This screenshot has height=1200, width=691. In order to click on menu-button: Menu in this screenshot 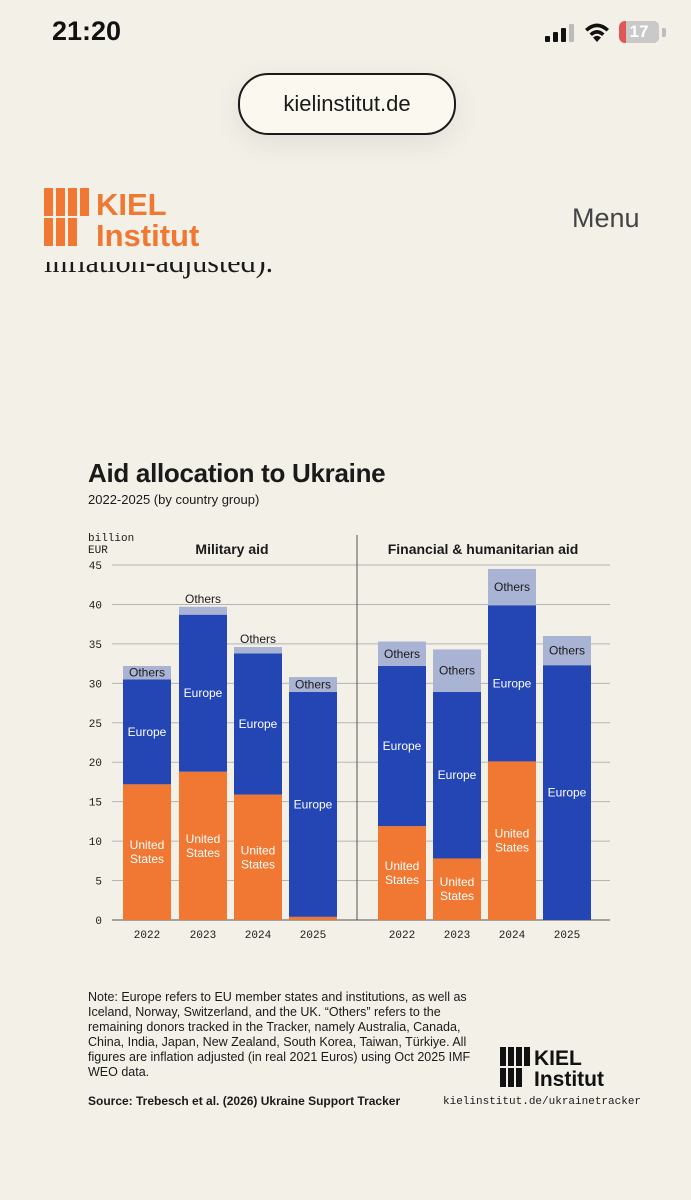, I will do `click(606, 218)`.